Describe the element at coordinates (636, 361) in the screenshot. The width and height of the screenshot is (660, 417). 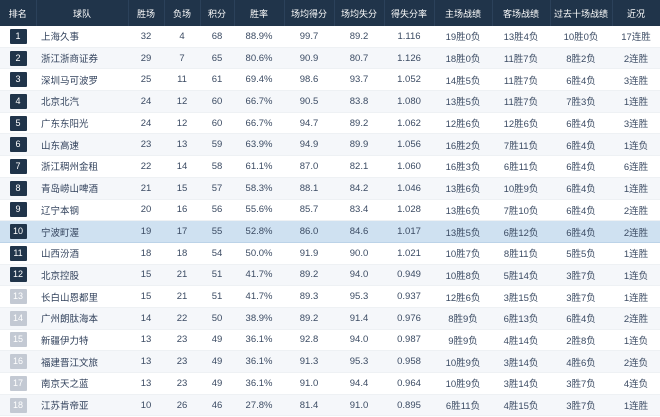
I see `recent_form-cell: 2连负` at that location.